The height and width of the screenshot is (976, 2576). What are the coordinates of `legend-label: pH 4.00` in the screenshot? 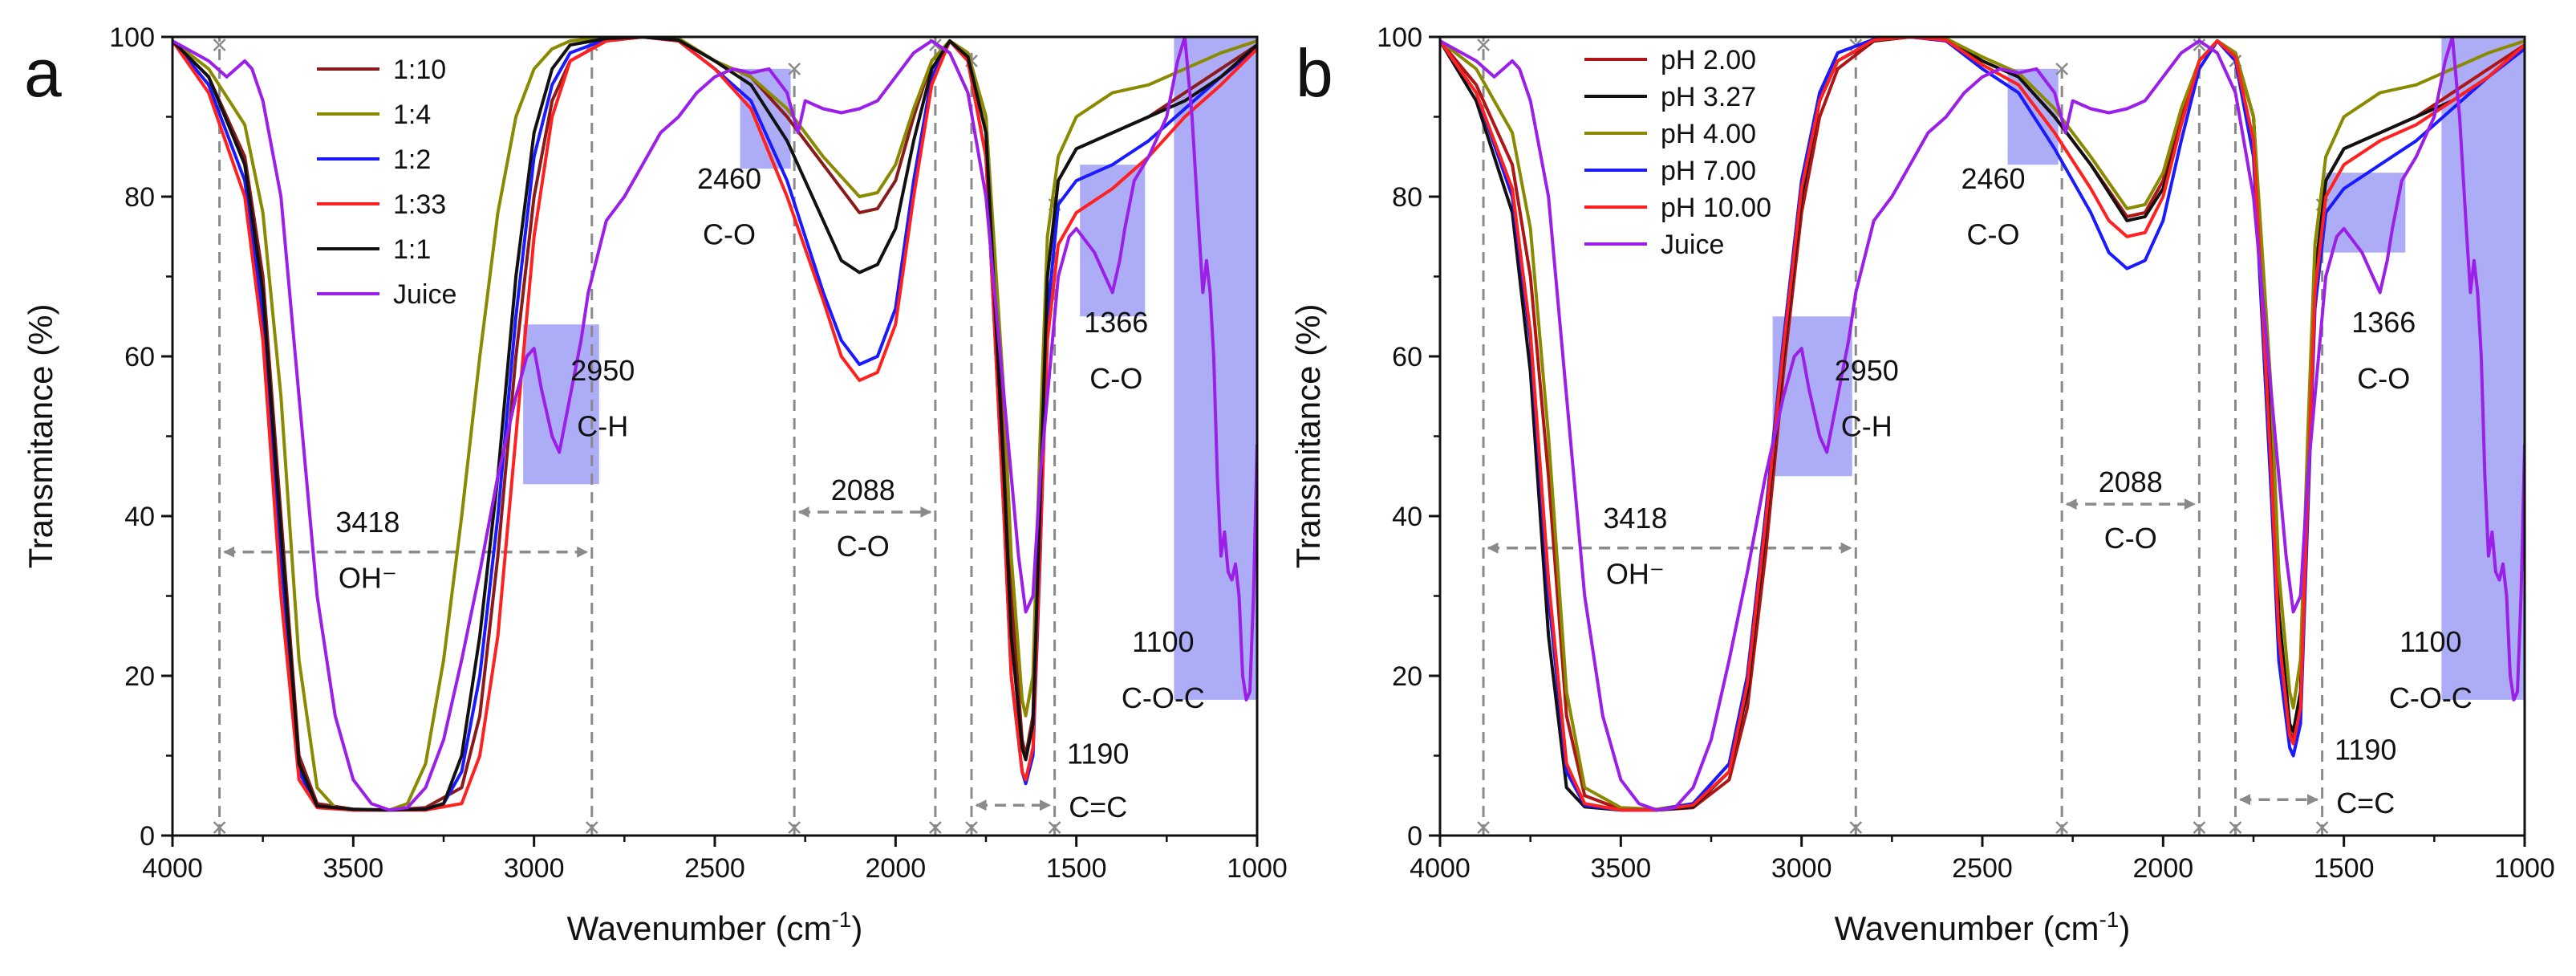 It's located at (1708, 134).